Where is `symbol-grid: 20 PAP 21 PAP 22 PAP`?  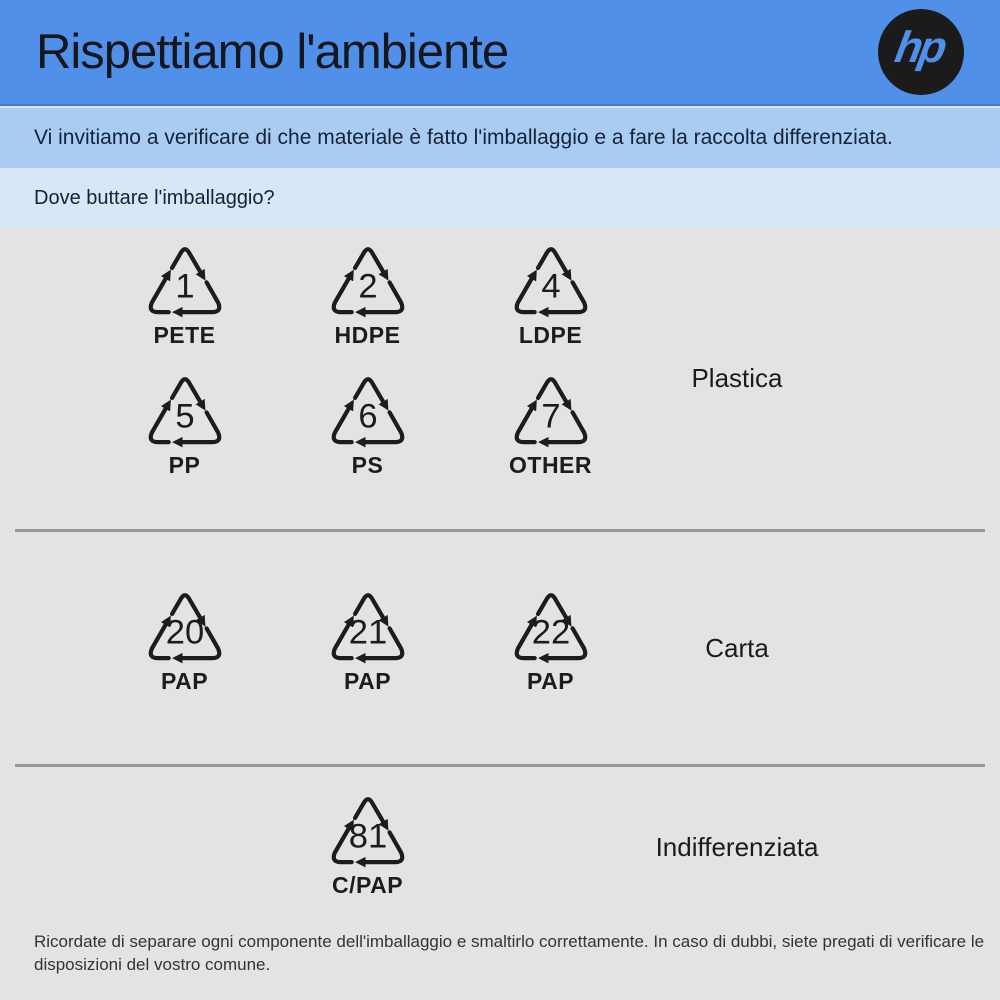
symbol-grid: 20 PAP 21 PAP 22 PAP is located at coordinates (321, 640).